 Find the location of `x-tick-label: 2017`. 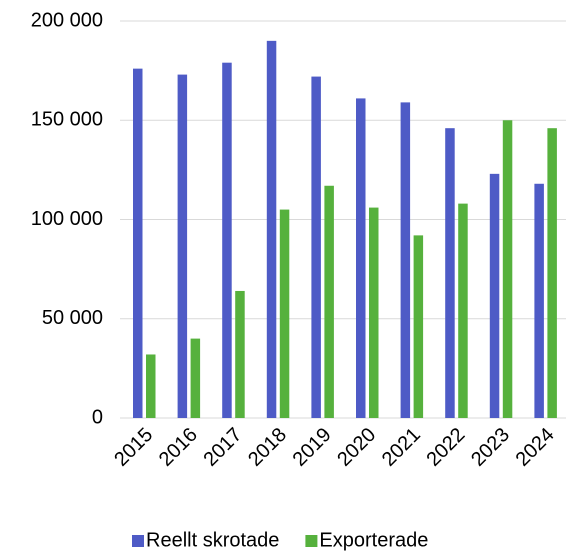

x-tick-label: 2017 is located at coordinates (222, 447).